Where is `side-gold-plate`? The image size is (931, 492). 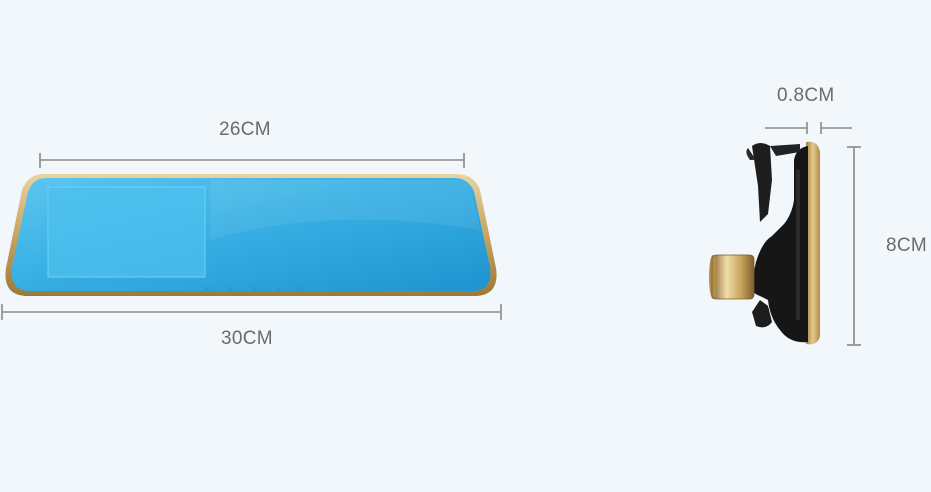 side-gold-plate is located at coordinates (813, 243).